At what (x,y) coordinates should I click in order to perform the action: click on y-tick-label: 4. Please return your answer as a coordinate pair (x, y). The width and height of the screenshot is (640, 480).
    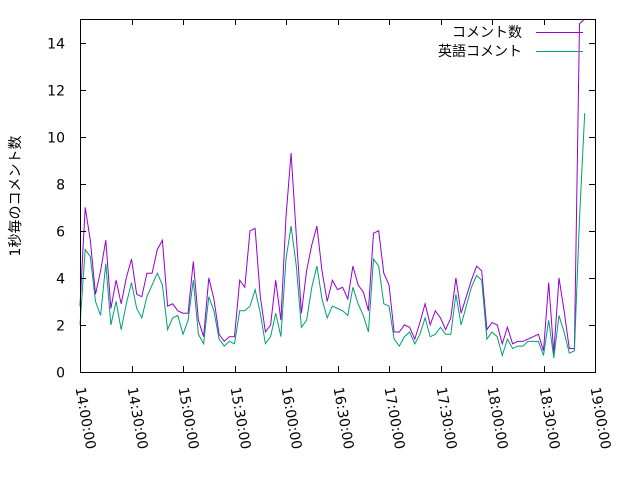
    Looking at the image, I should click on (60, 280).